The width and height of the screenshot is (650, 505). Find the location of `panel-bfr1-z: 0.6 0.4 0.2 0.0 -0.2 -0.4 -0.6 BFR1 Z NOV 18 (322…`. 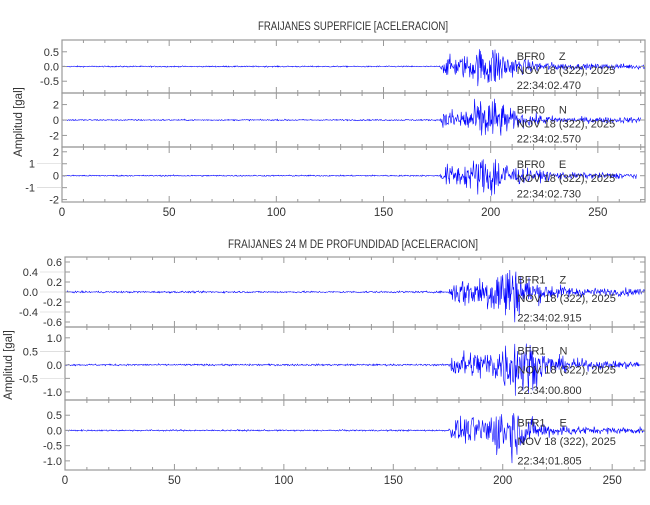

panel-bfr1-z: 0.6 0.4 0.2 0.0 -0.2 -0.4 -0.6 BFR1 Z NOV 18 (322… is located at coordinates (332, 292).